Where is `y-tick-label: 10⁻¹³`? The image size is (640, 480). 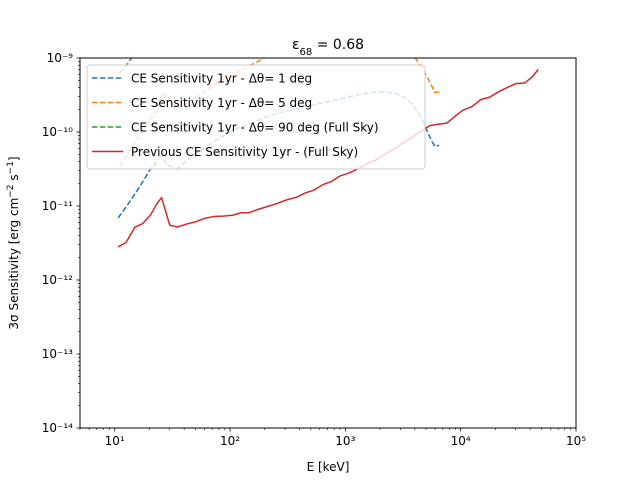 y-tick-label: 10⁻¹³ is located at coordinates (57, 354).